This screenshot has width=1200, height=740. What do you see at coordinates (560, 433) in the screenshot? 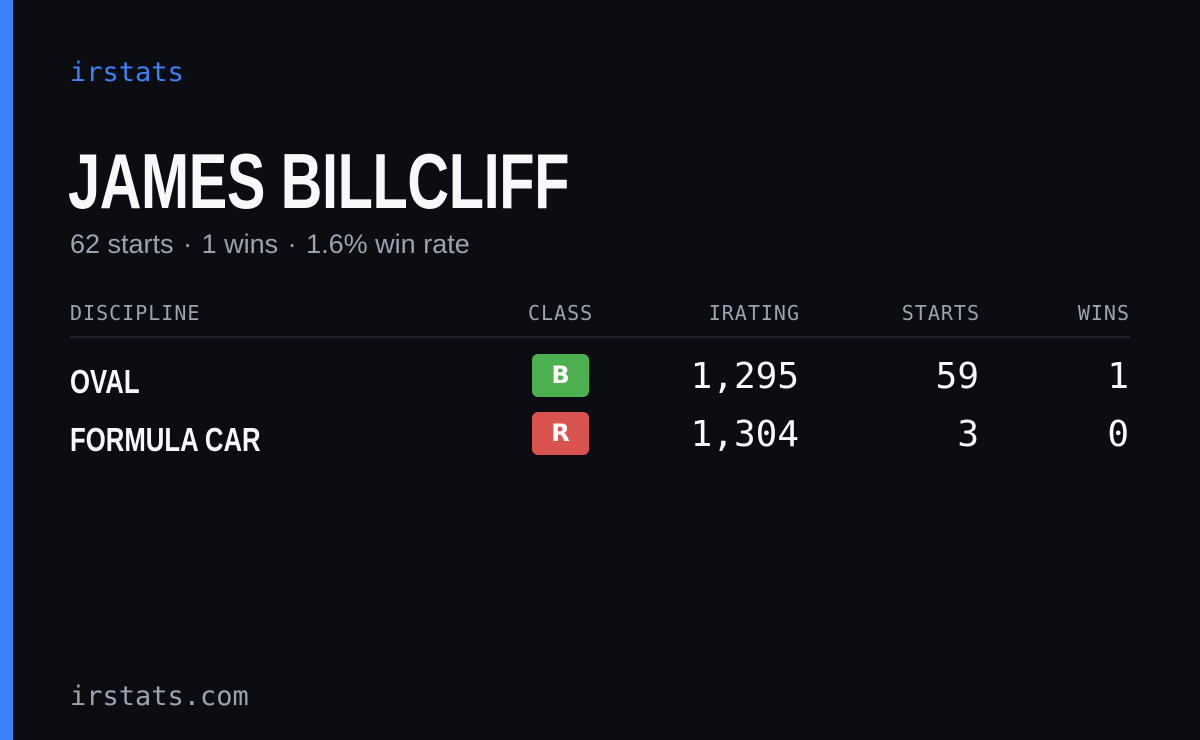
I see `license-class-badge: R` at bounding box center [560, 433].